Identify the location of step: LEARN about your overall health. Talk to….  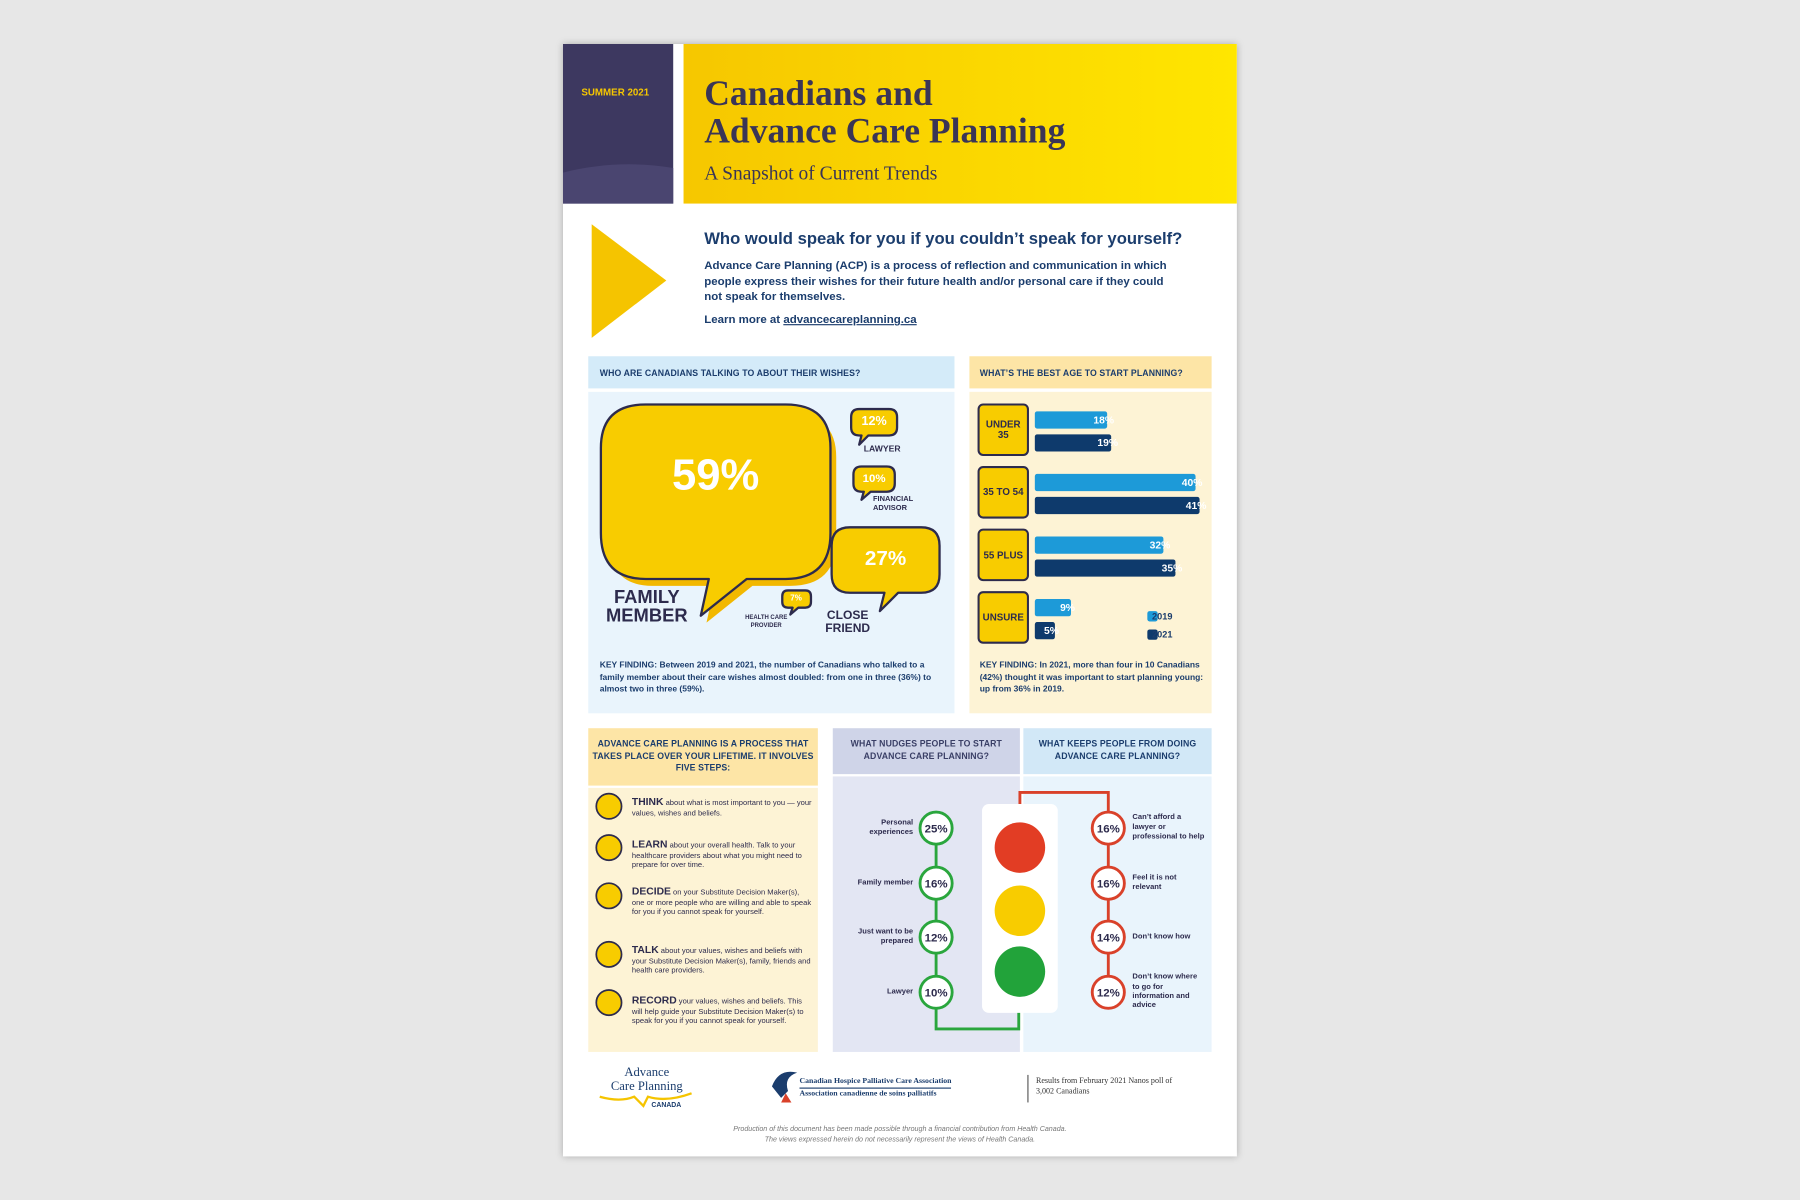
(722, 855).